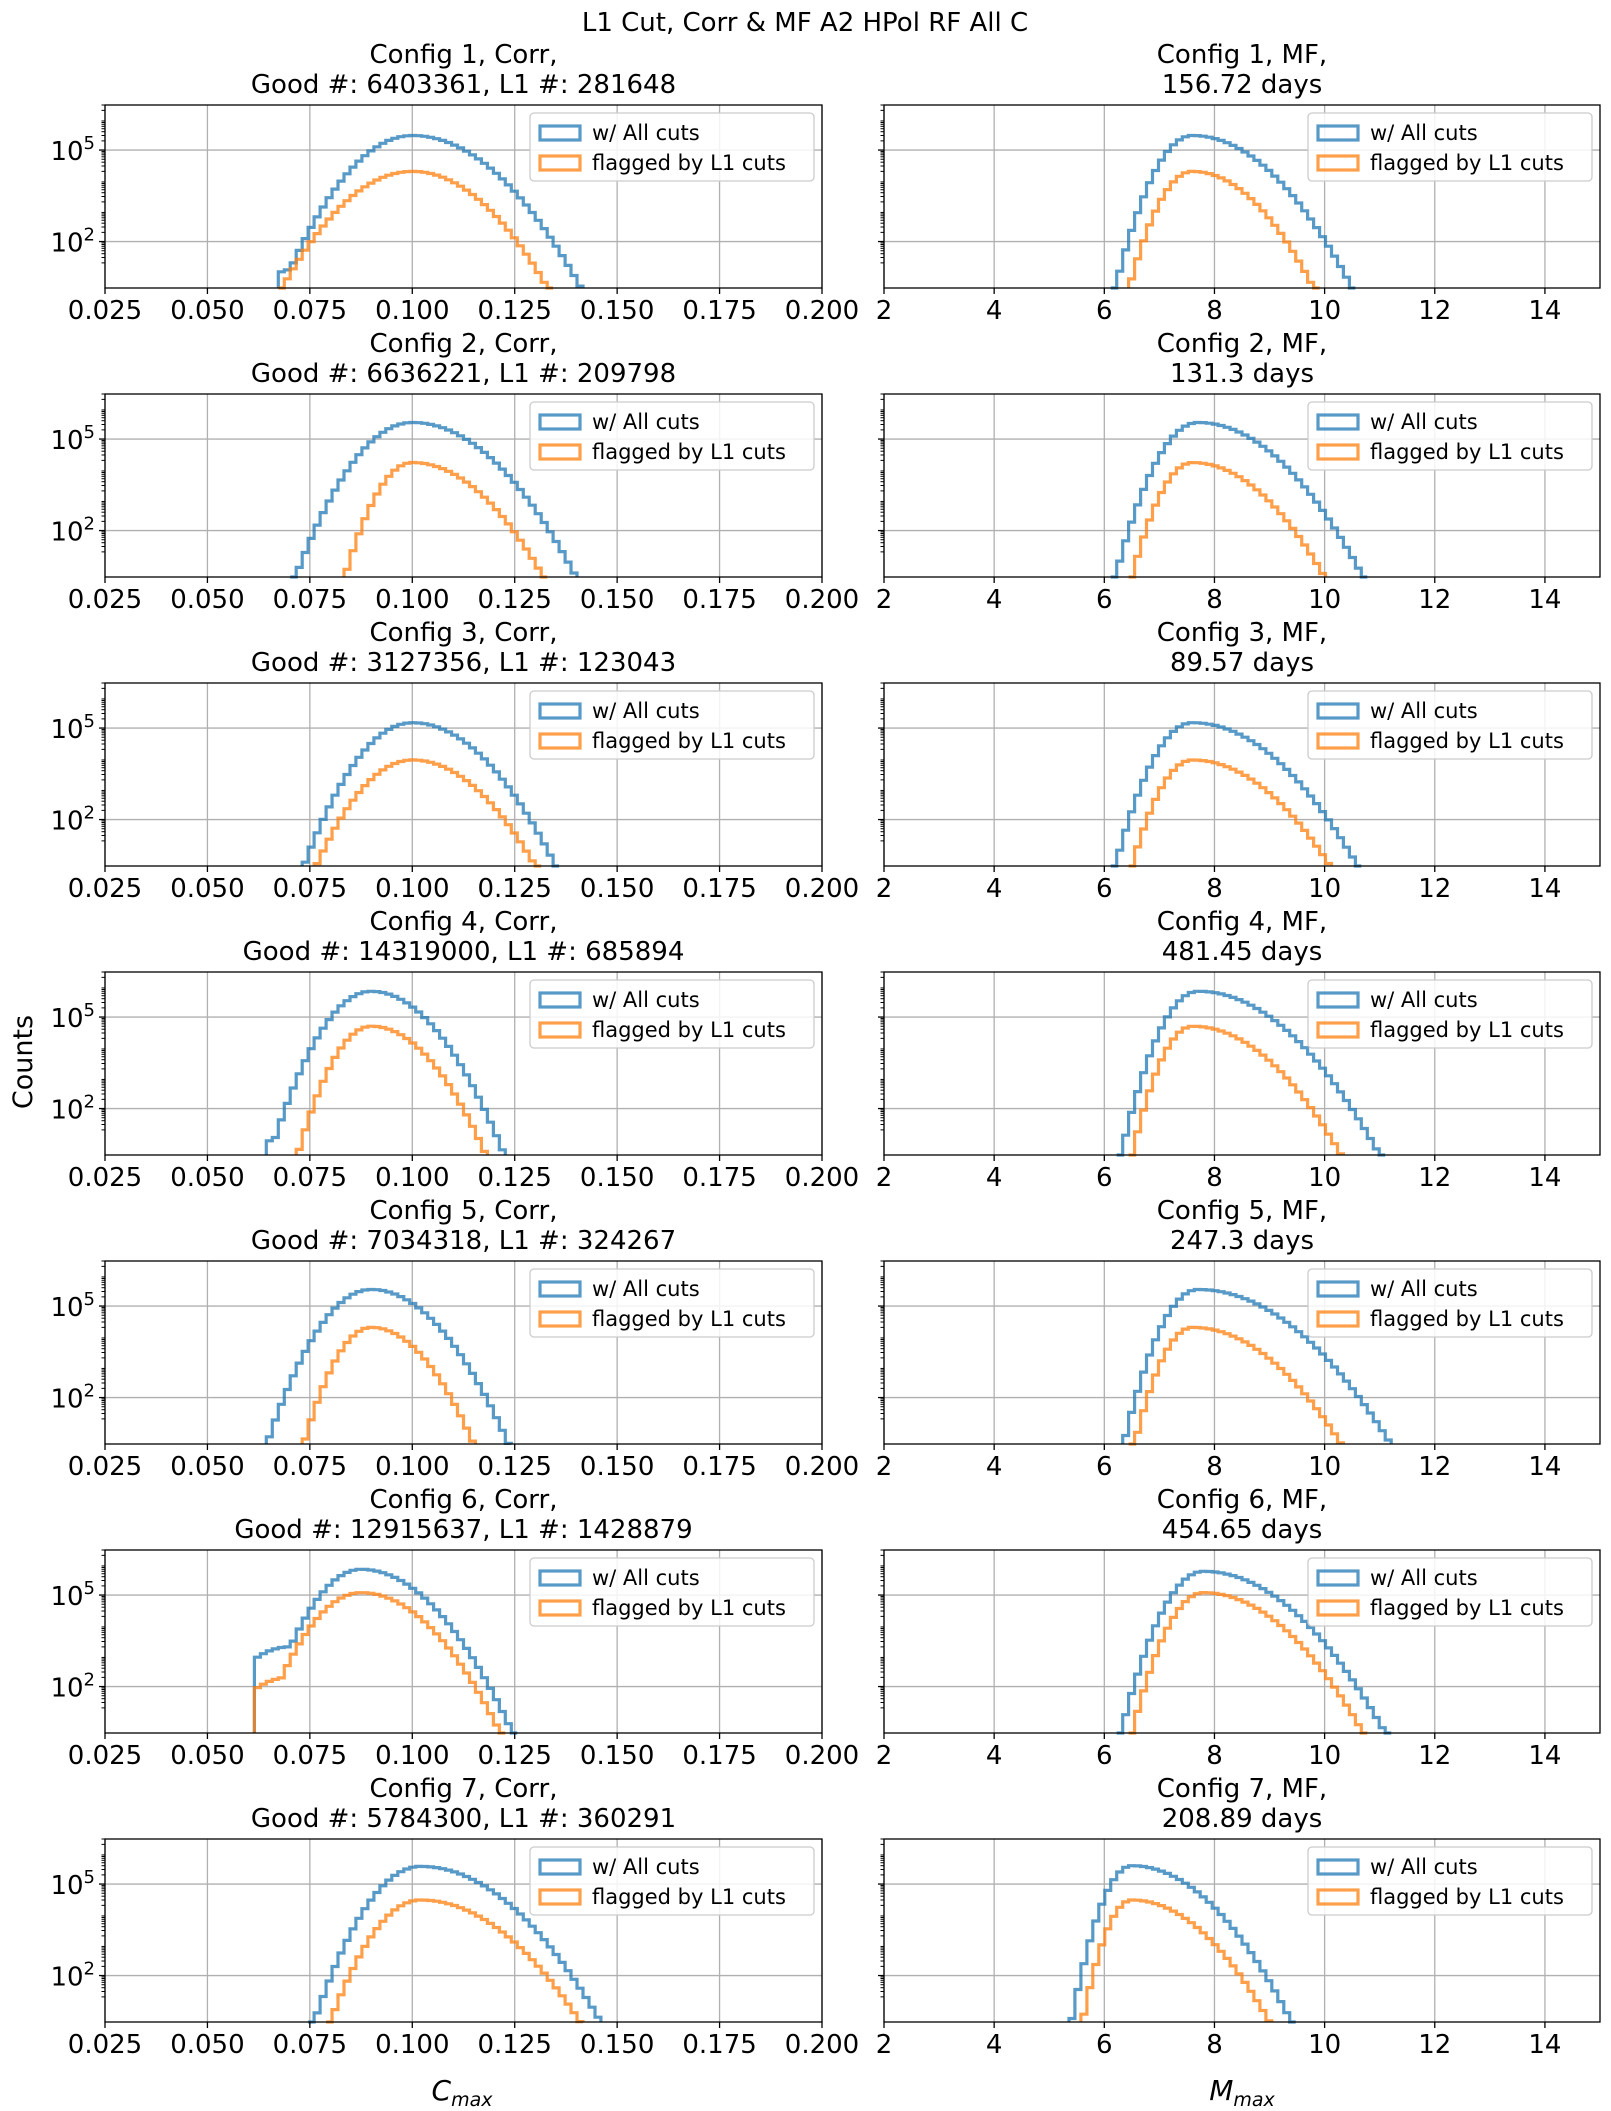 Image resolution: width=1611 pixels, height=2111 pixels. I want to click on panel-title-line1: Config 7, Corr,, so click(463, 1789).